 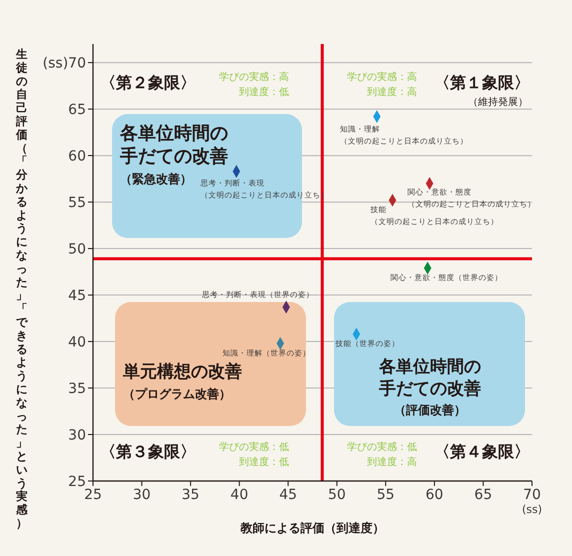 I want to click on x-tick-label: 45, so click(x=288, y=495).